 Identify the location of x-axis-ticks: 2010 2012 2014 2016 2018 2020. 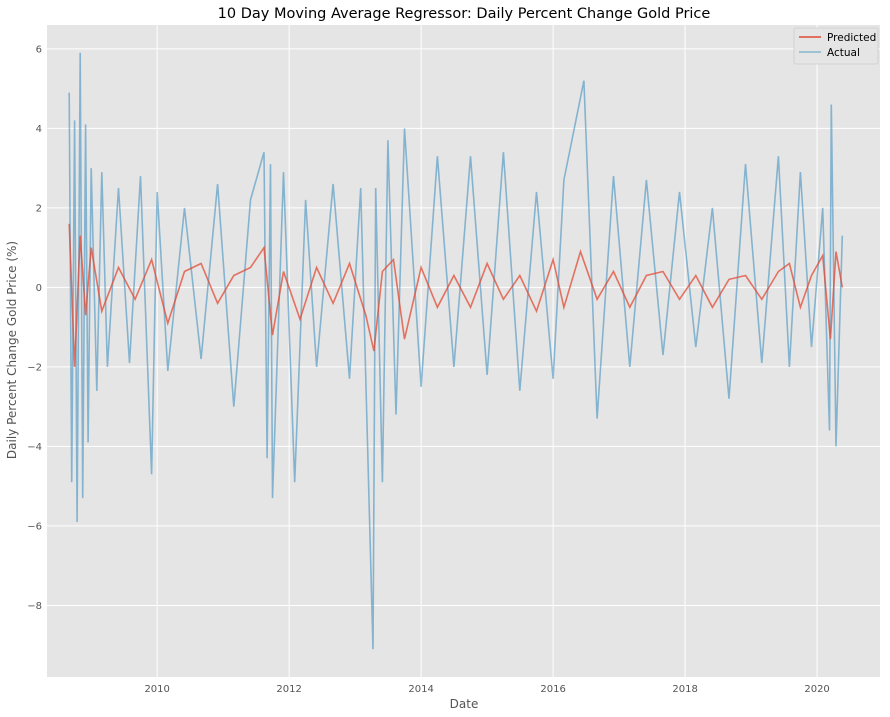
(486, 689).